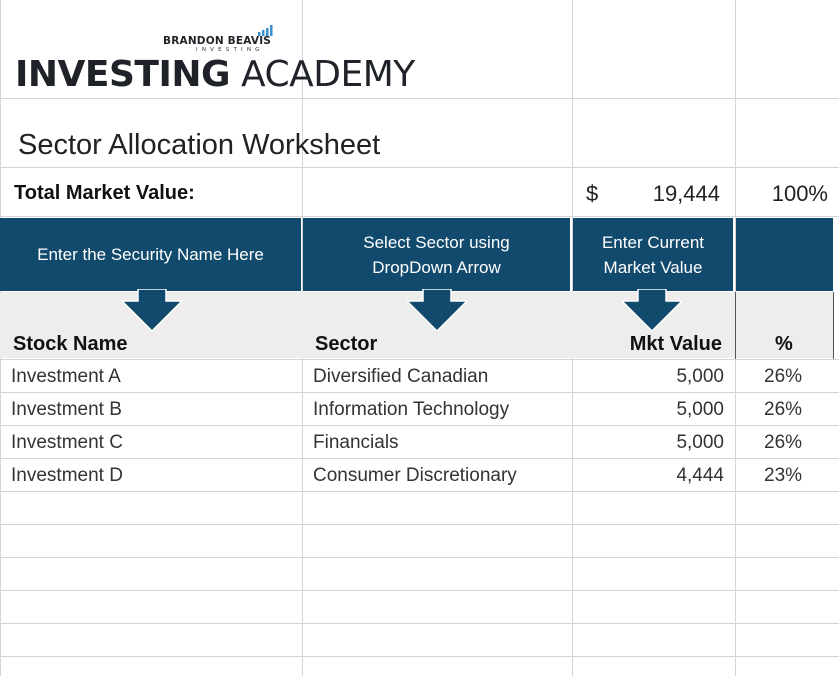 Image resolution: width=839 pixels, height=676 pixels. I want to click on cell-percent: 23%, so click(783, 475).